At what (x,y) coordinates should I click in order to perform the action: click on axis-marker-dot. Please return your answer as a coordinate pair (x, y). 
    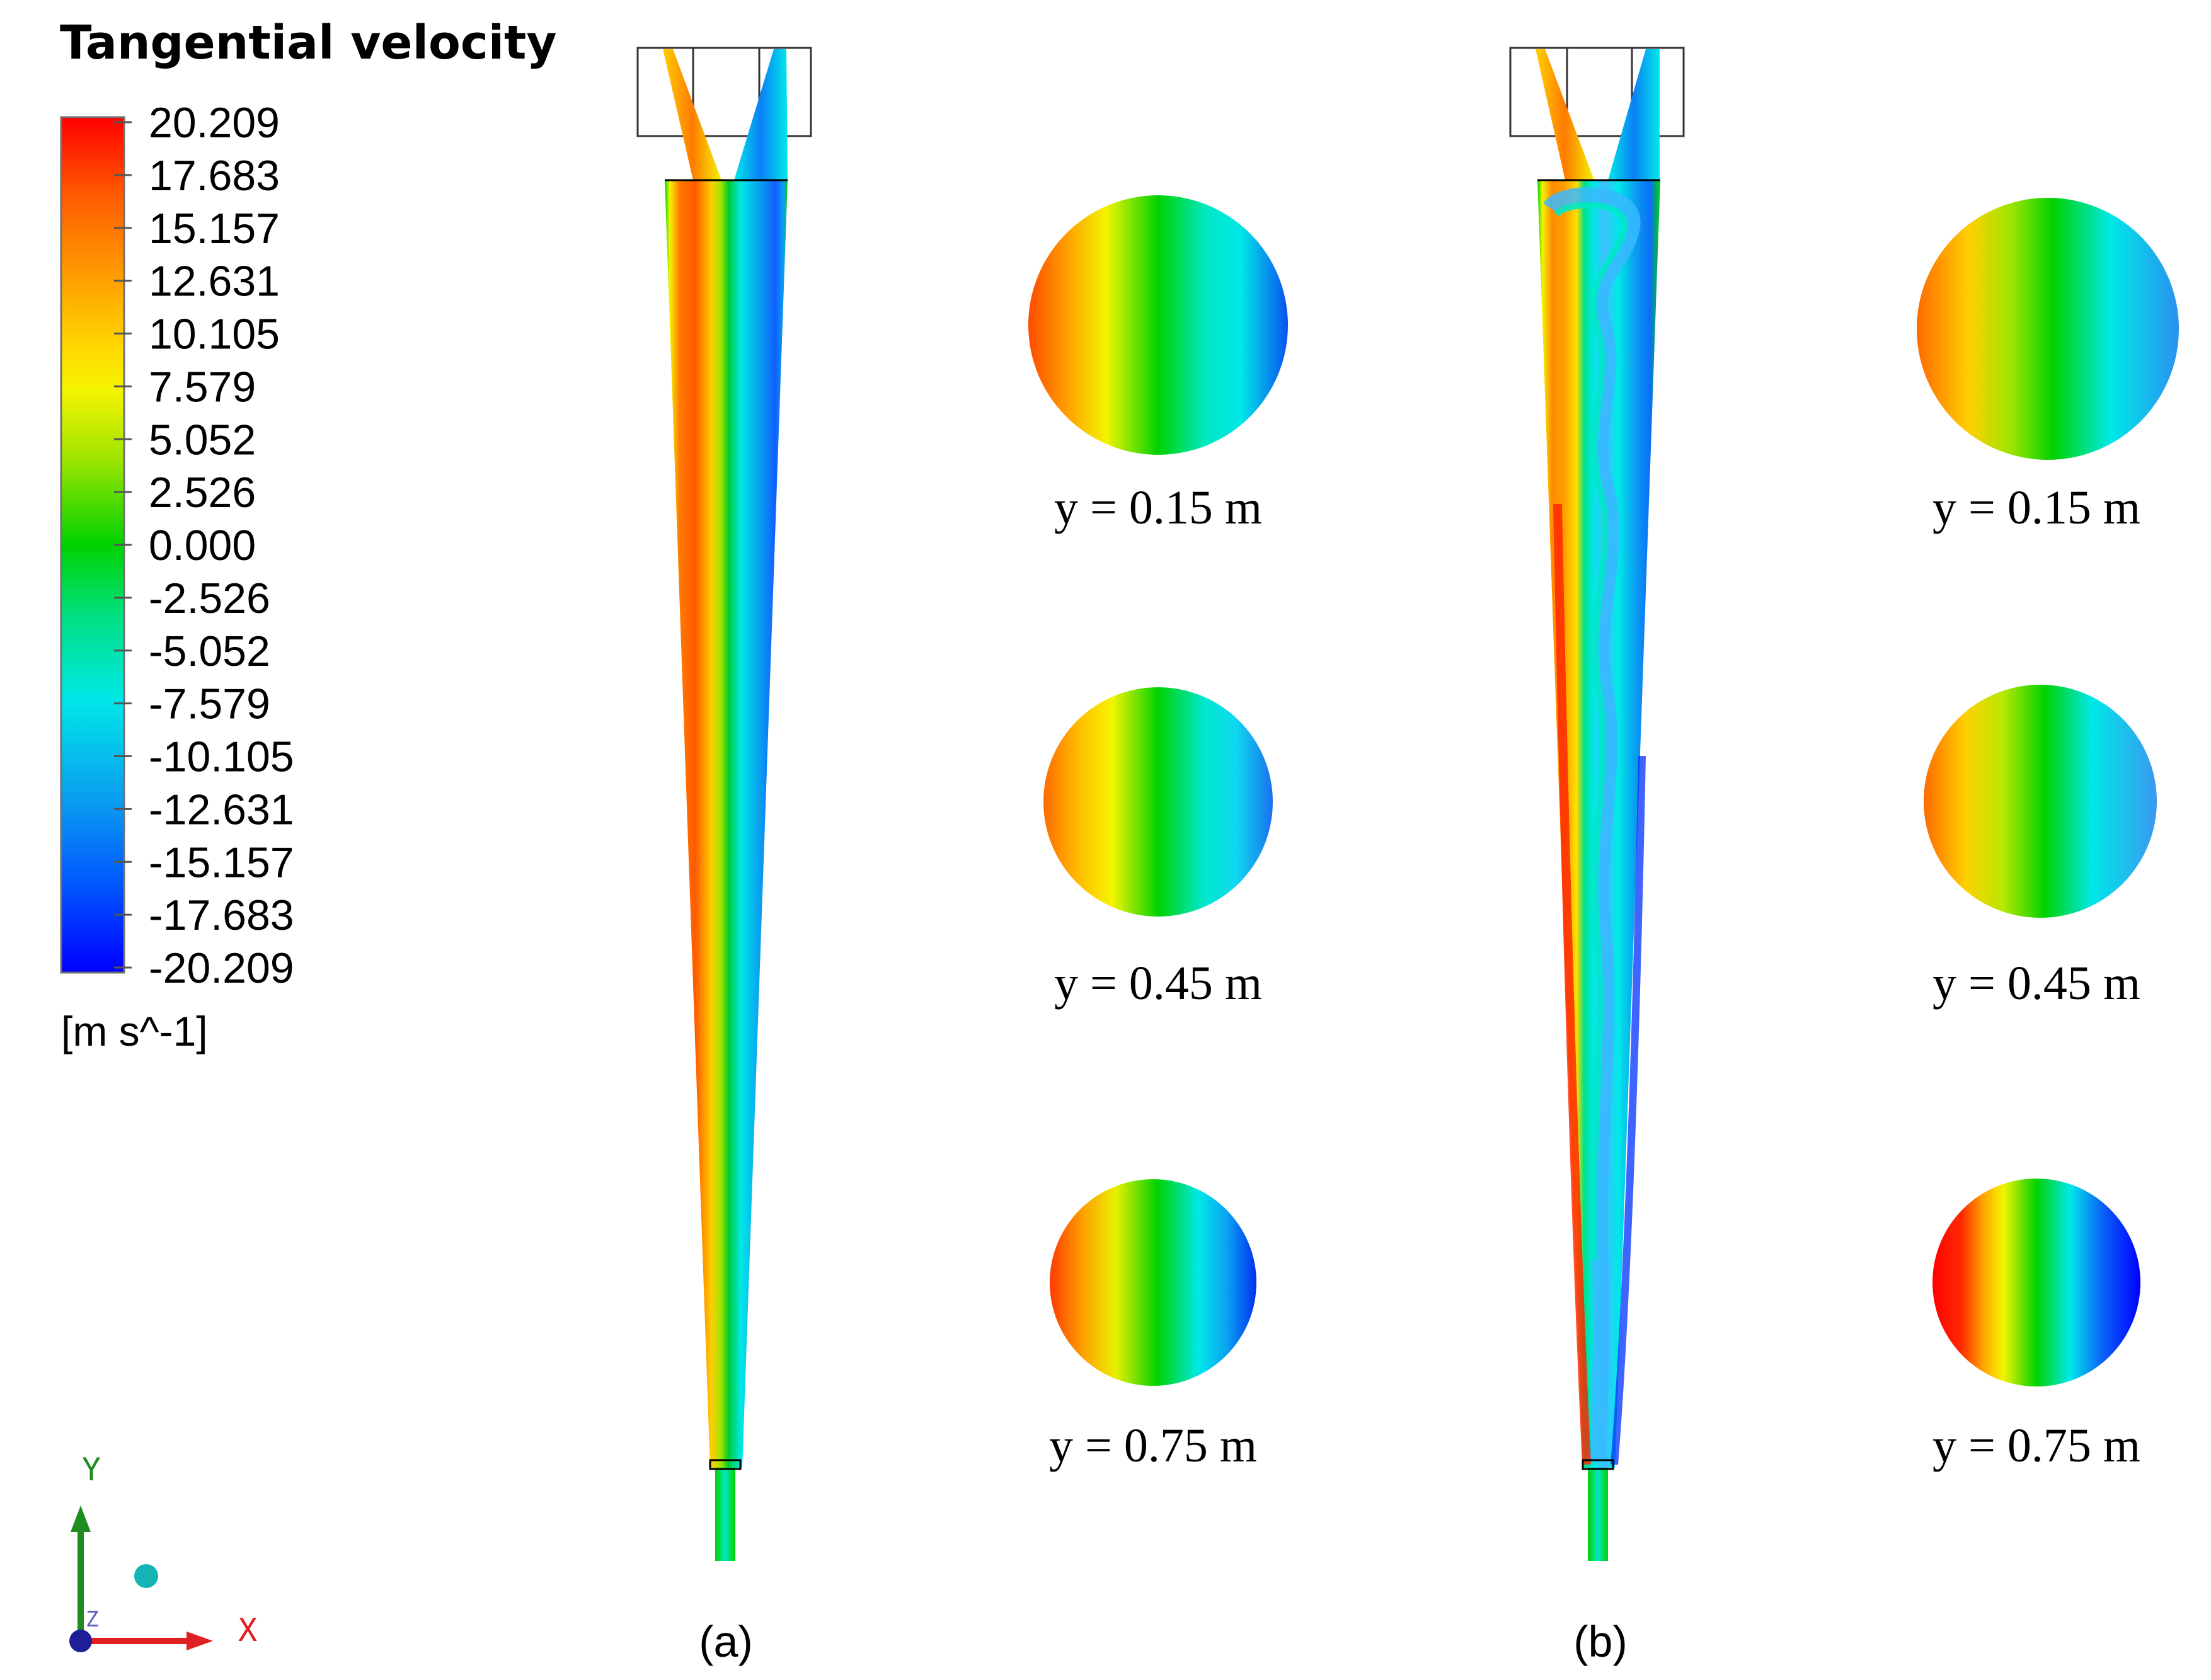
    Looking at the image, I should click on (146, 1576).